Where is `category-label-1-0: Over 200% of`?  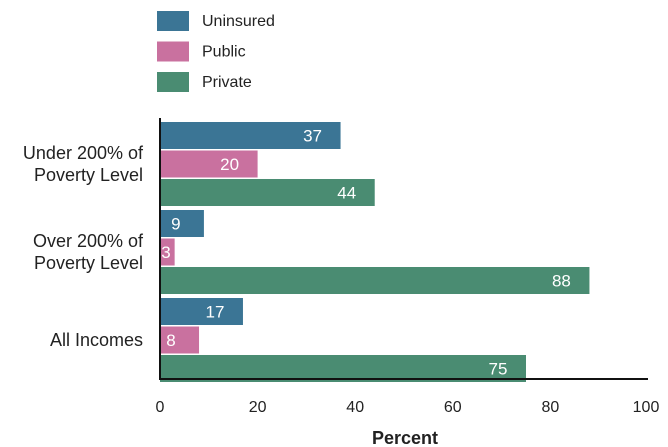 category-label-1-0: Over 200% of is located at coordinates (88, 241).